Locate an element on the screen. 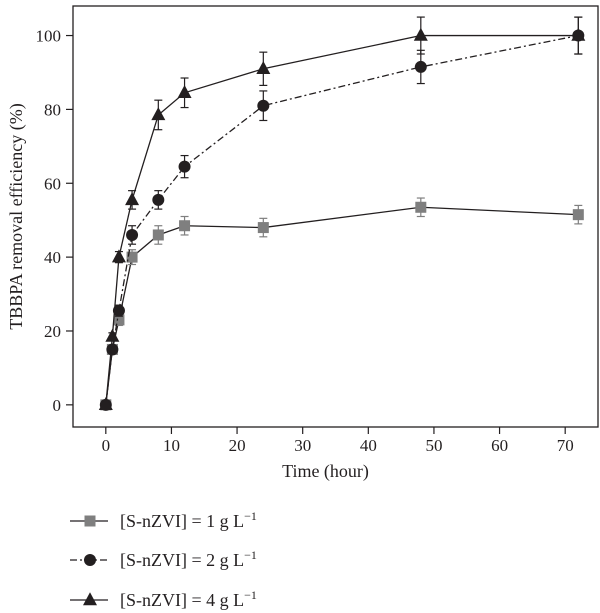 The image size is (600, 613). x-tick-label: 20 is located at coordinates (237, 445).